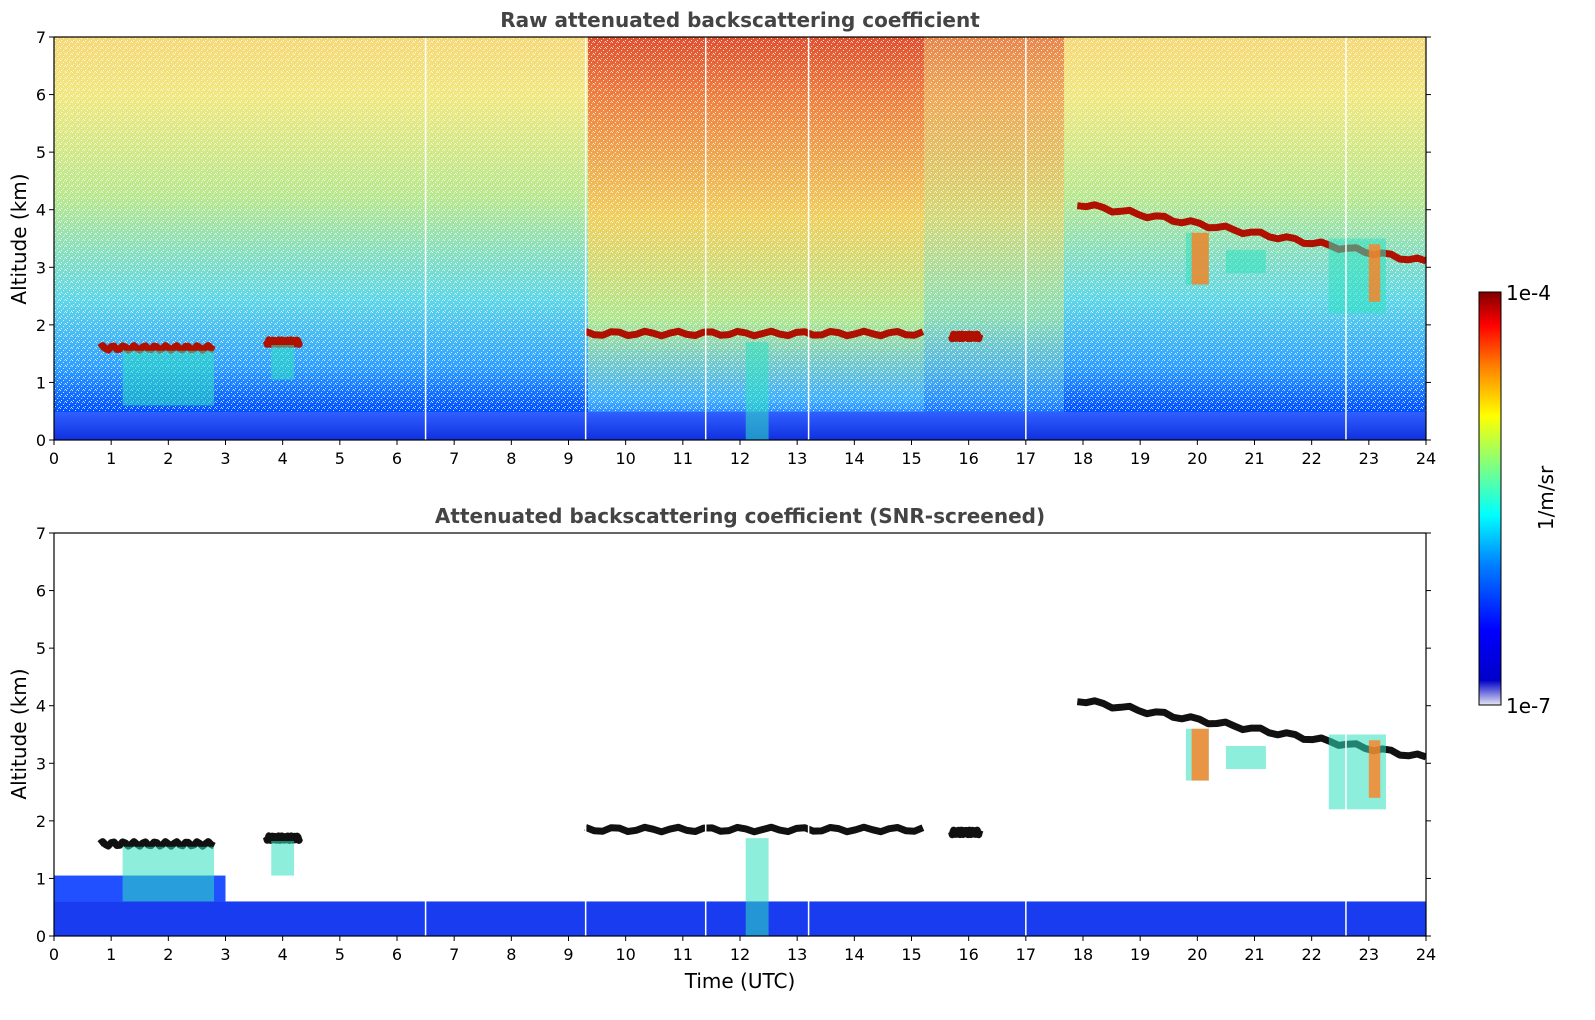 This screenshot has width=1595, height=1020. I want to click on boundary-layer, so click(740, 918).